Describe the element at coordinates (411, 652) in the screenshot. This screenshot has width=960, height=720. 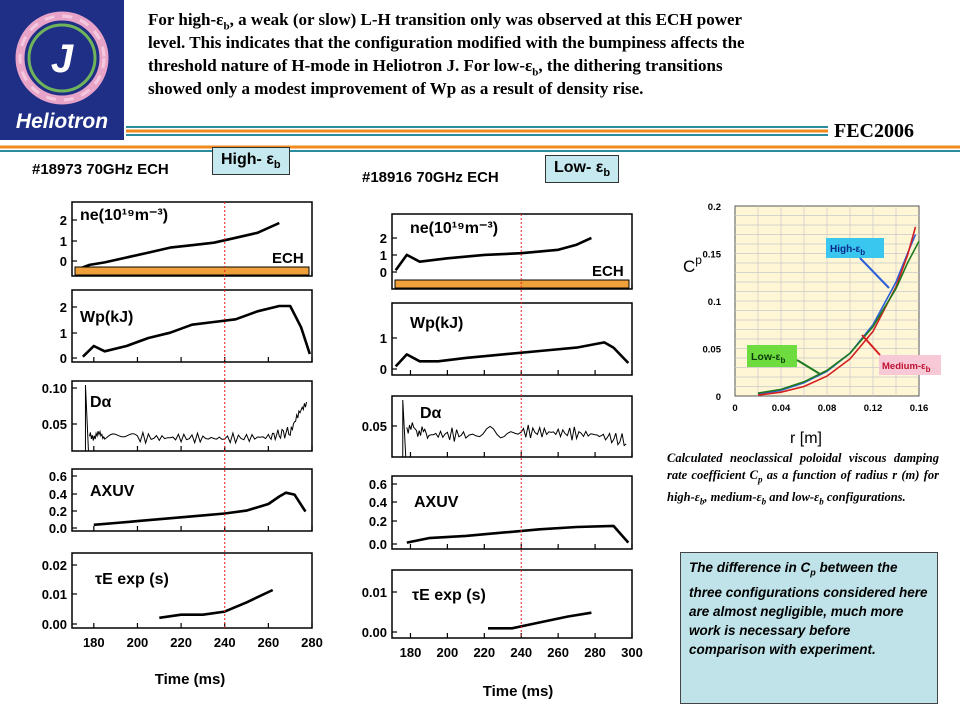
I see `mid-xtick-label-1: 180` at that location.